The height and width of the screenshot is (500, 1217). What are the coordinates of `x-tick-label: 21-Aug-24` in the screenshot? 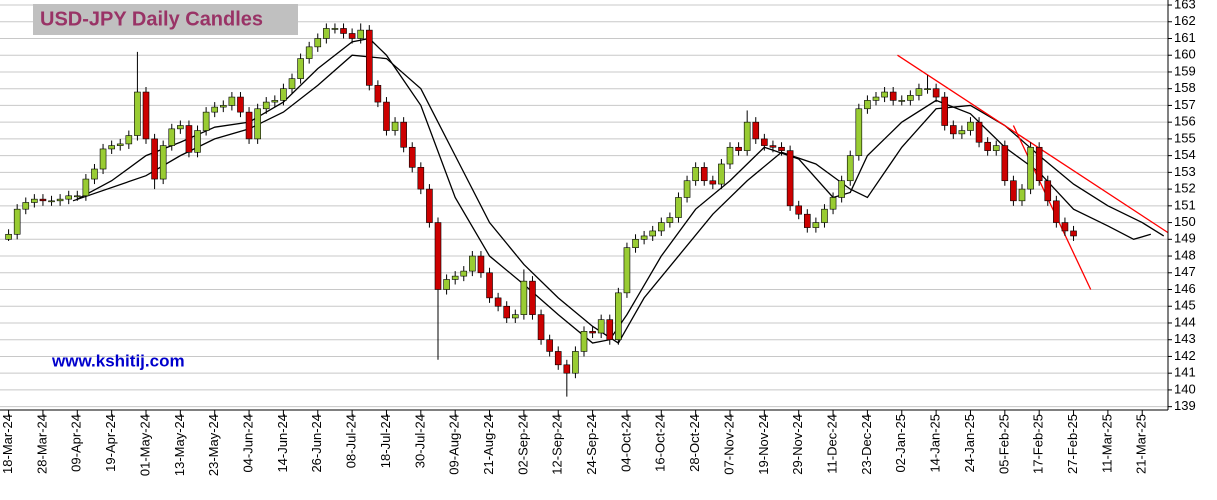 It's located at (488, 444).